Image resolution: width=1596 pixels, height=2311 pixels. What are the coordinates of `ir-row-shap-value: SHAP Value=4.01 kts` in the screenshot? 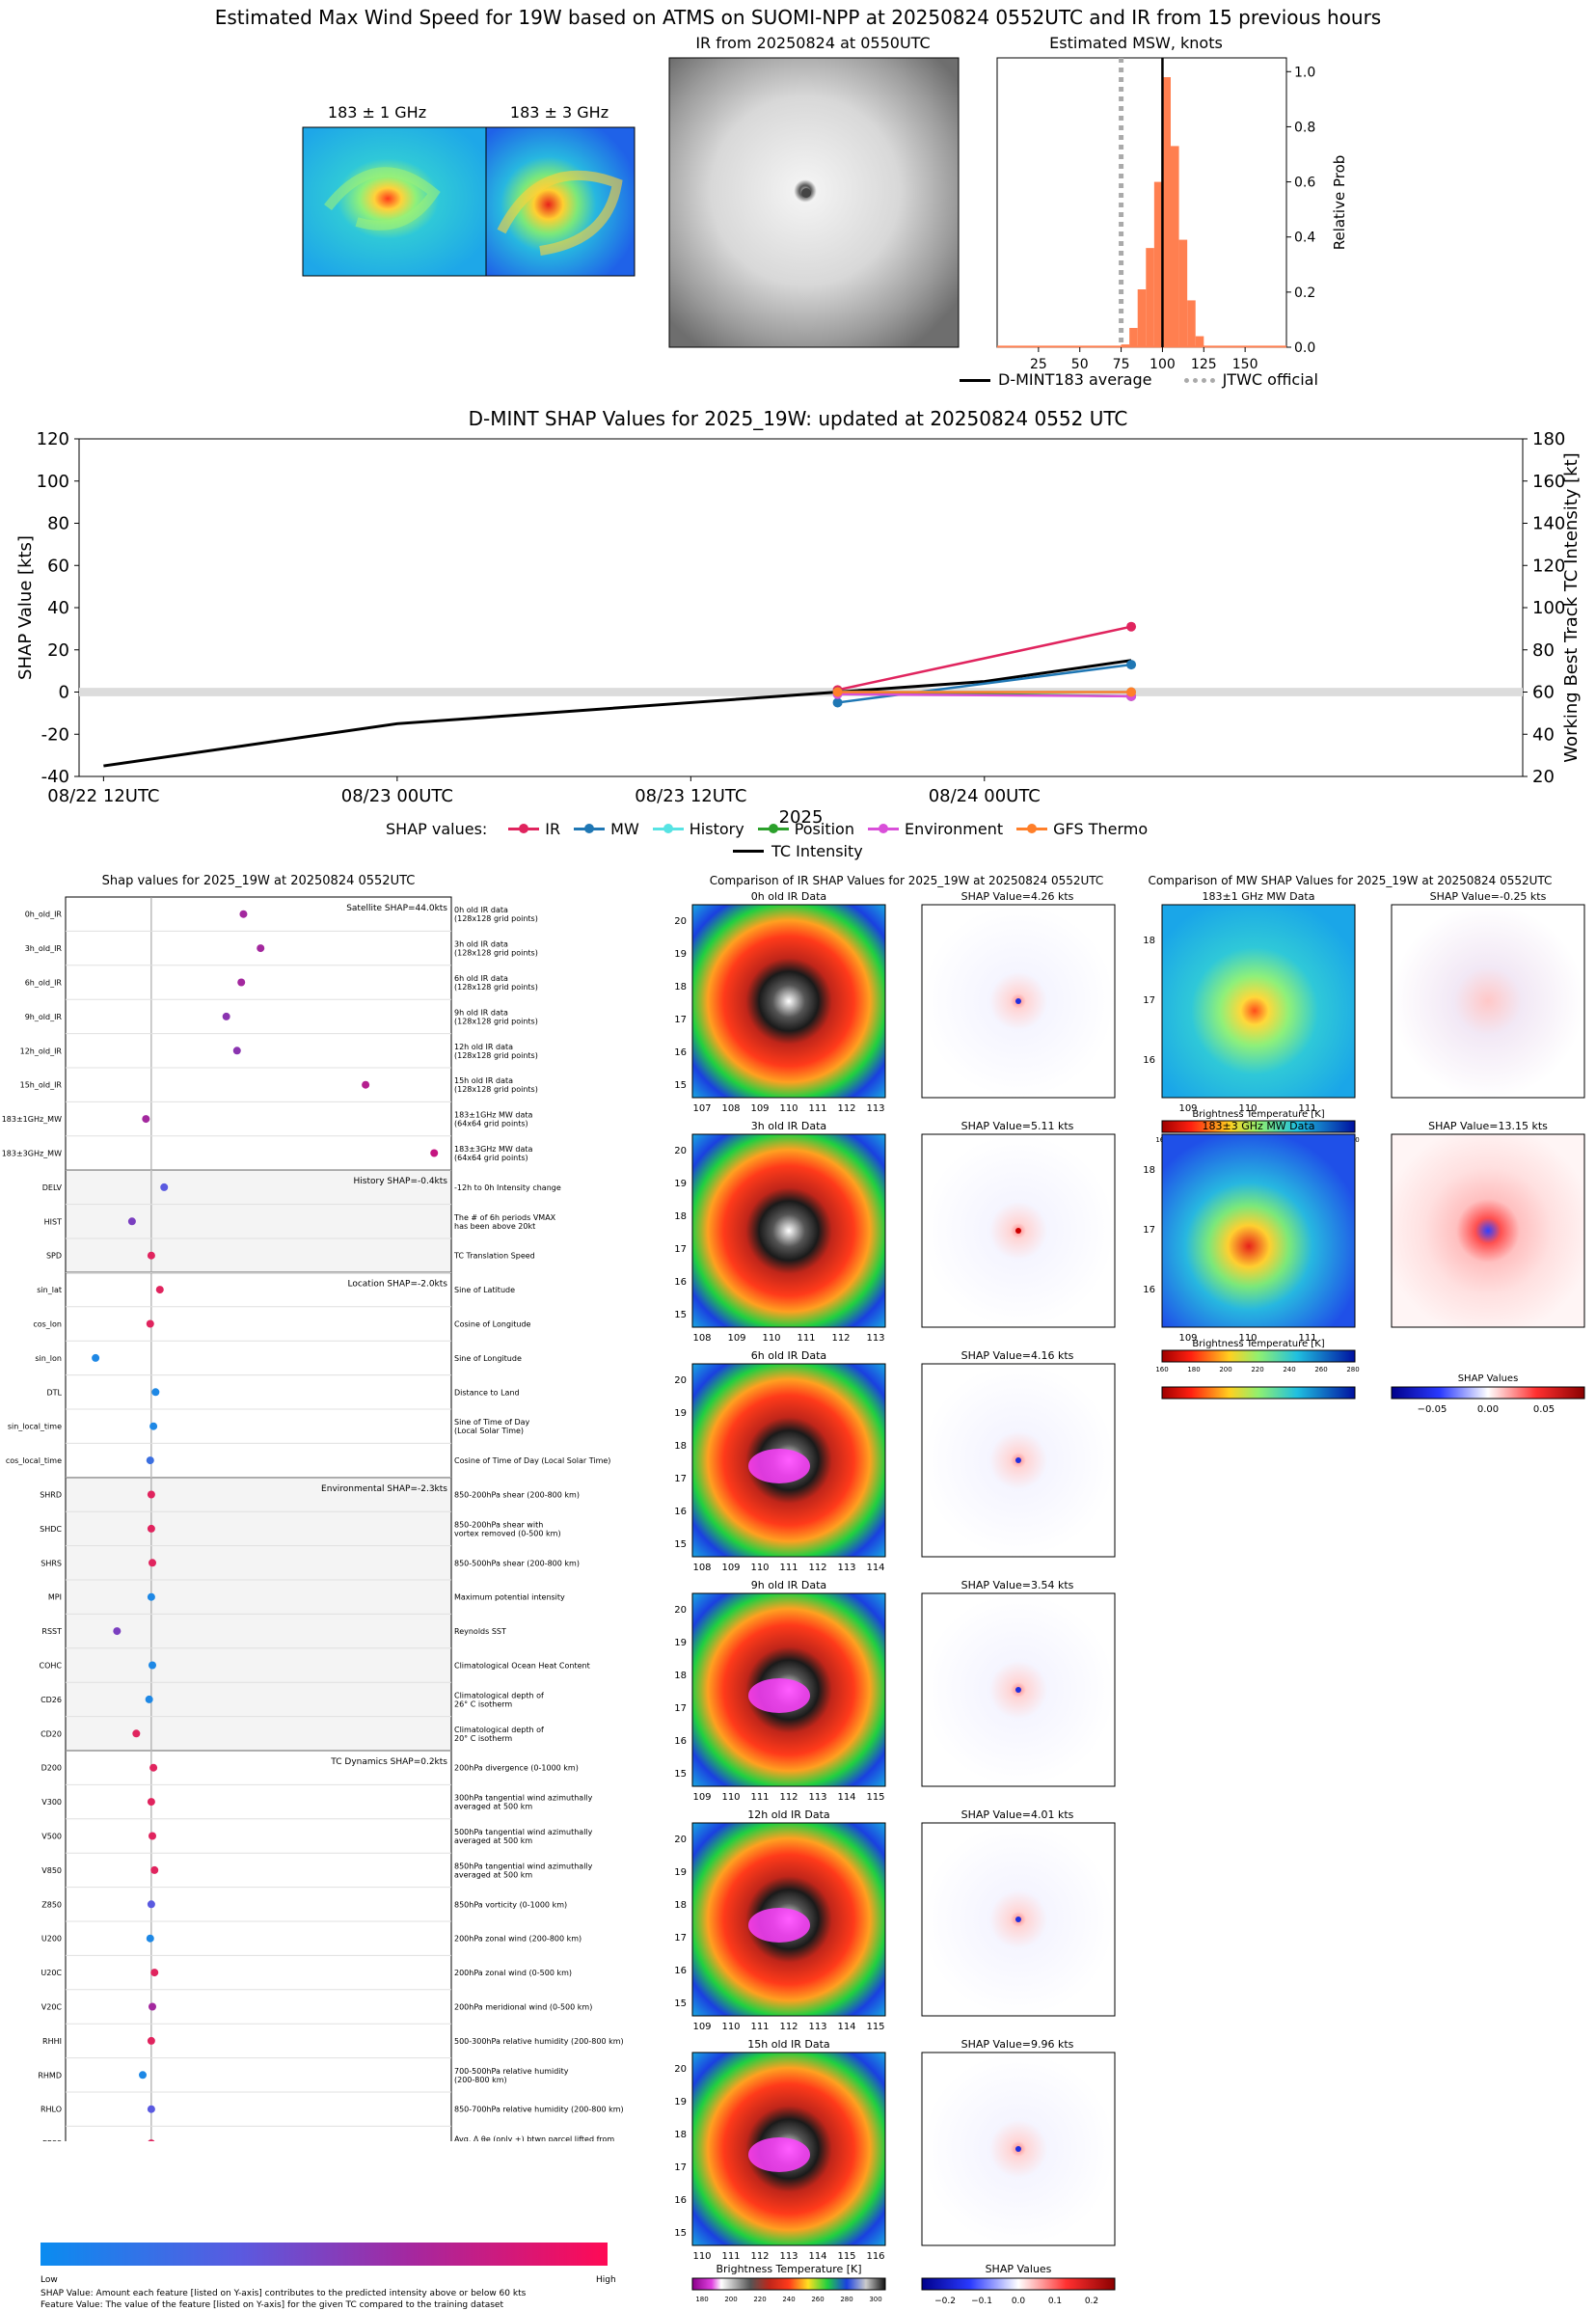 It's located at (1018, 1814).